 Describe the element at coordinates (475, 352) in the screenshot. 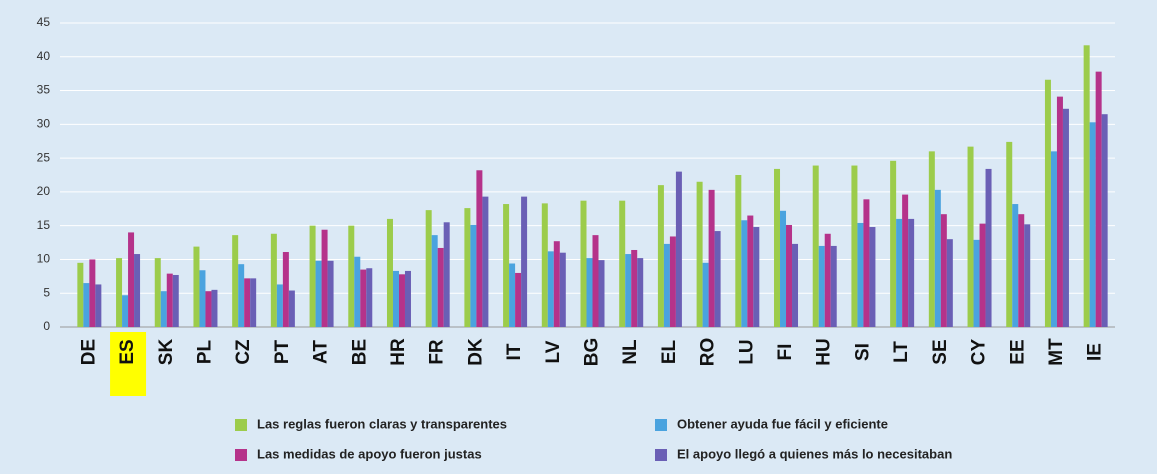

I see `x-tick-label: DK` at that location.